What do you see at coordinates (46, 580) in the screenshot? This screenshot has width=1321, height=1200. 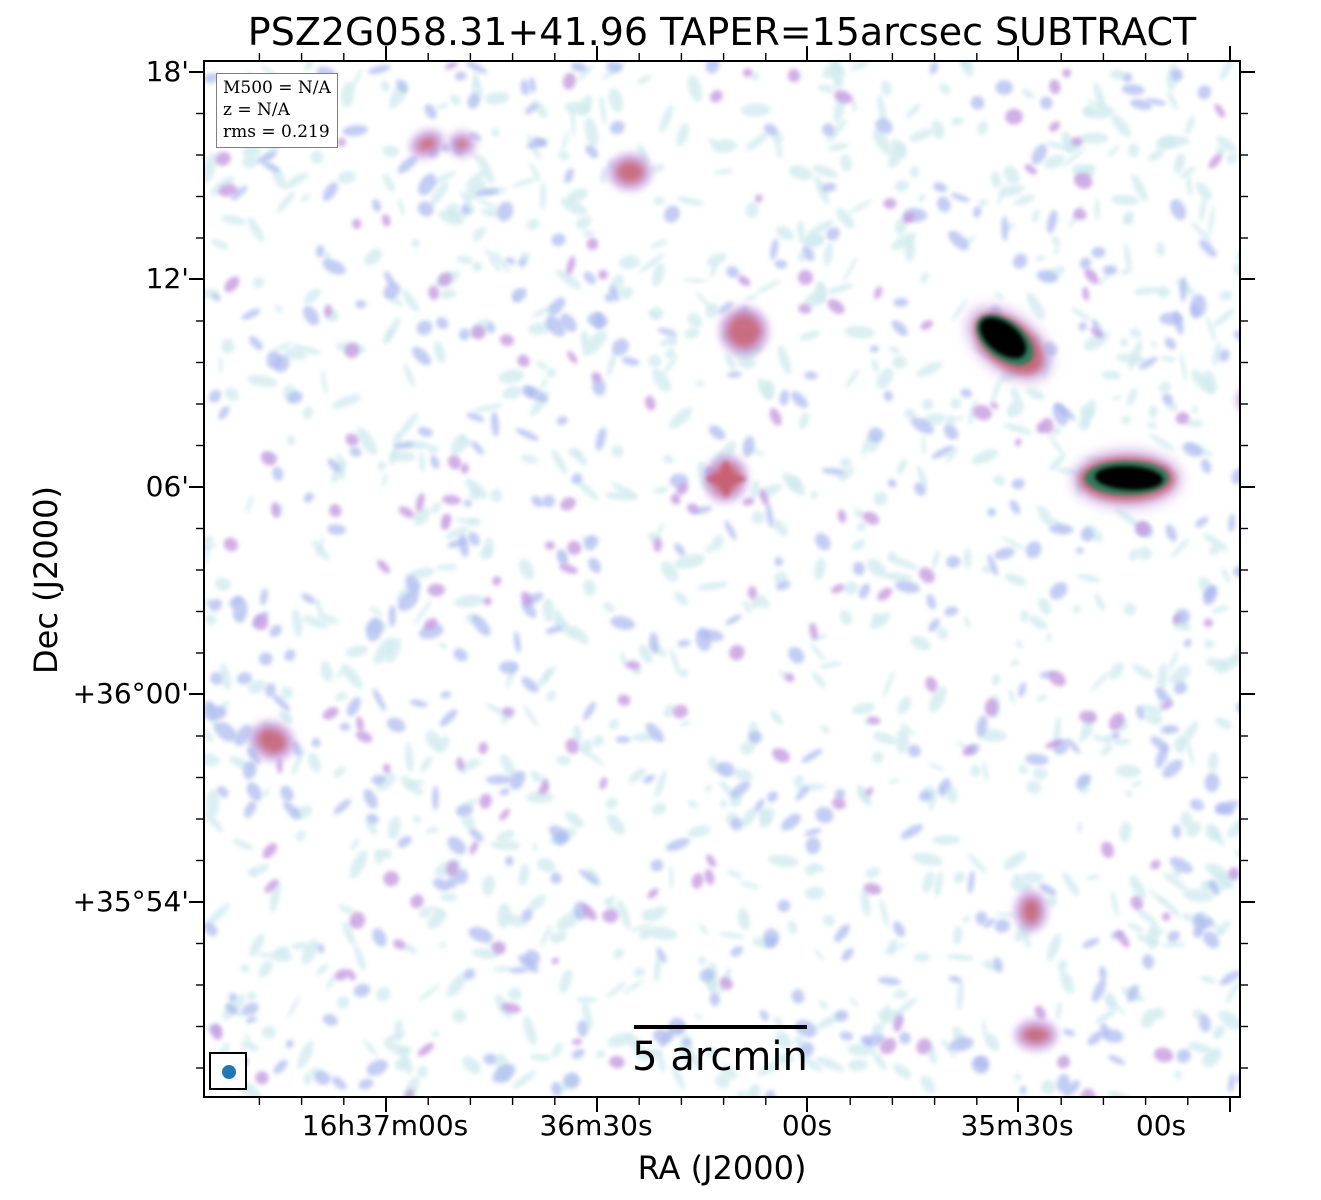 I see `y-axis-title: Dec (J2000)` at bounding box center [46, 580].